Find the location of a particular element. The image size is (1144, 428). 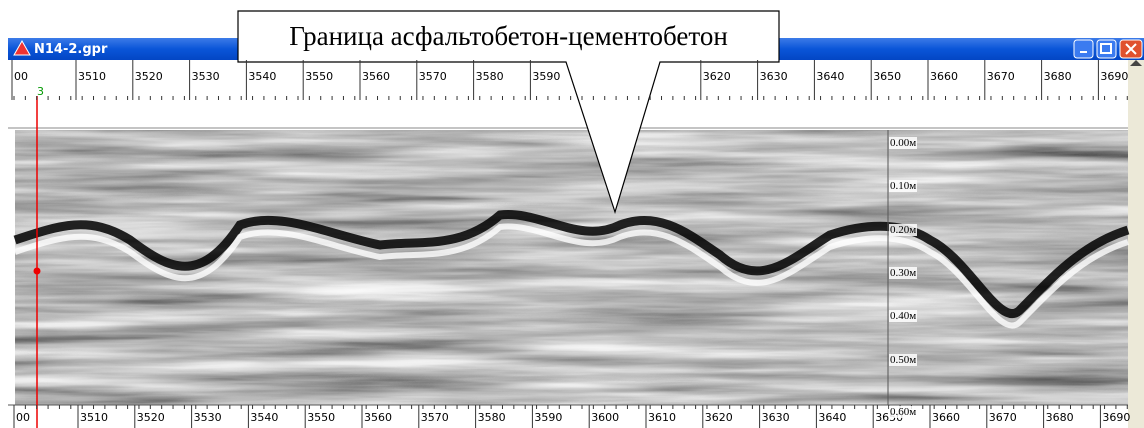

bottom-ruler-label: 3680 is located at coordinates (1059, 417).